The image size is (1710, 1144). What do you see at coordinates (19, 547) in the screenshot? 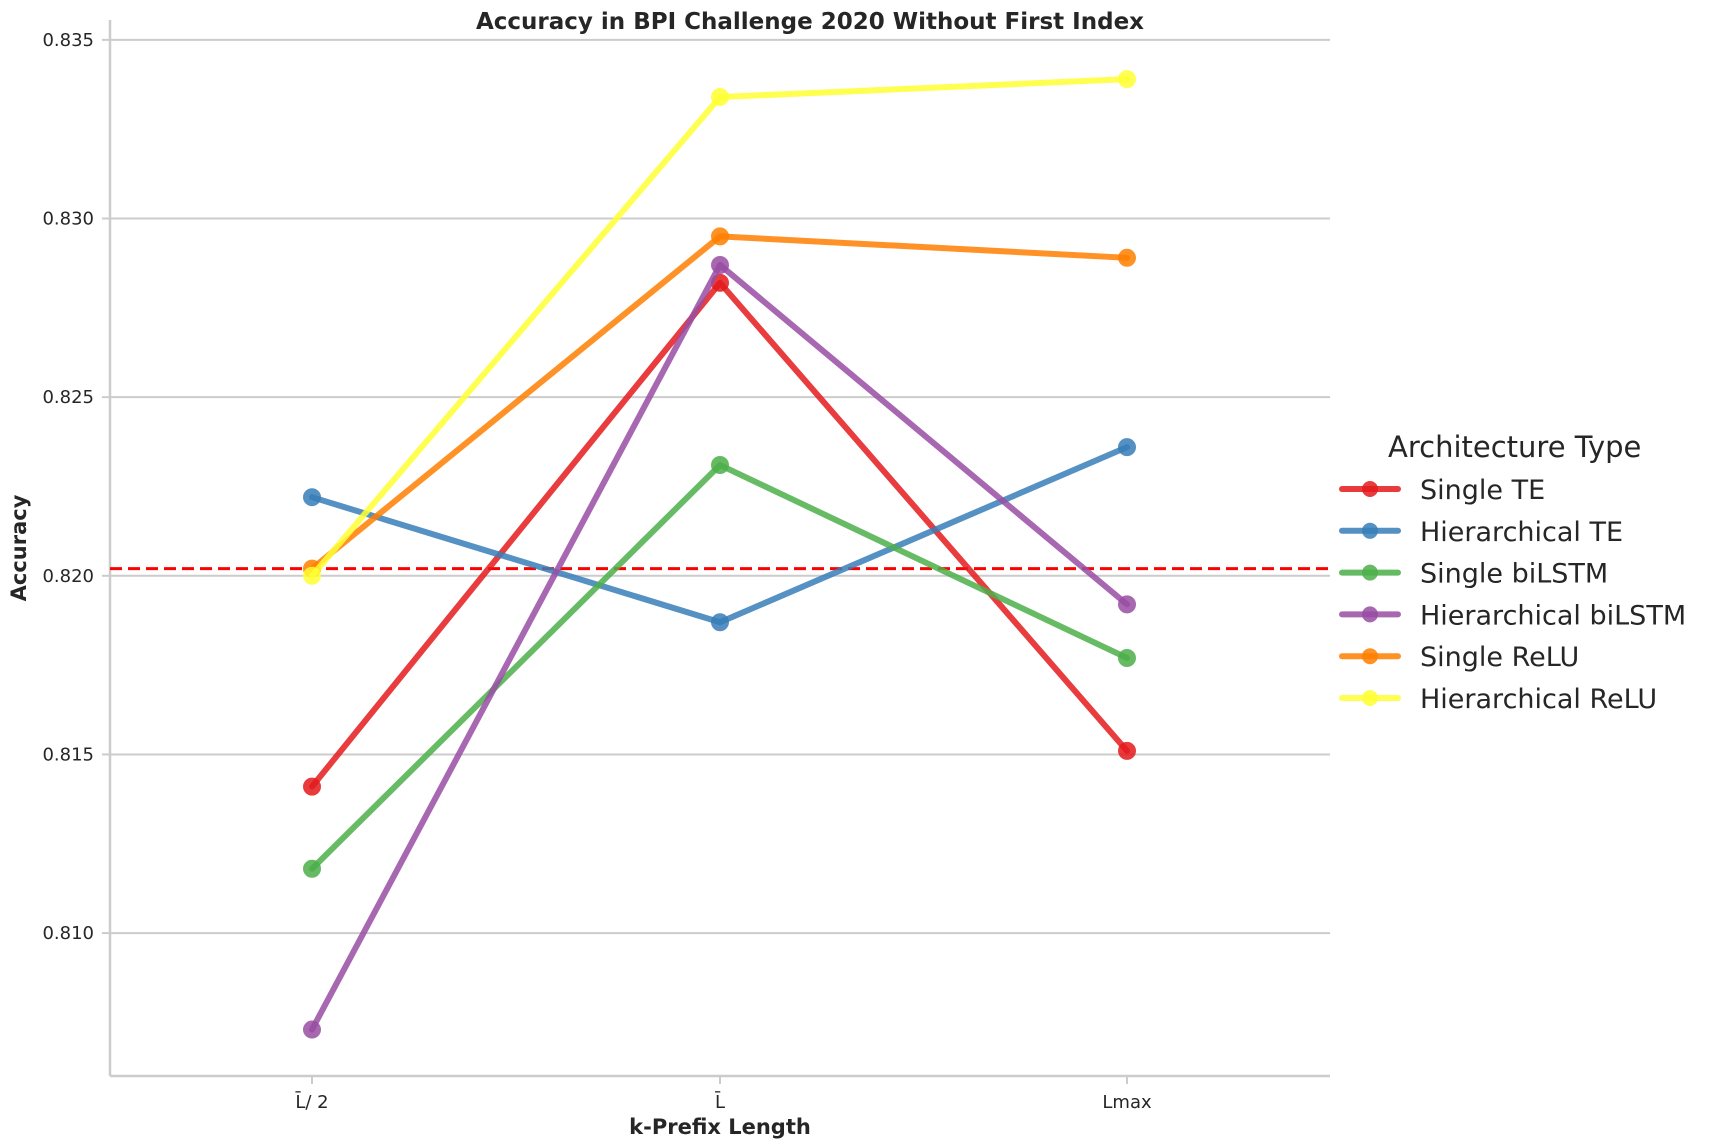
I see `y-axis-title: Accuracy` at bounding box center [19, 547].